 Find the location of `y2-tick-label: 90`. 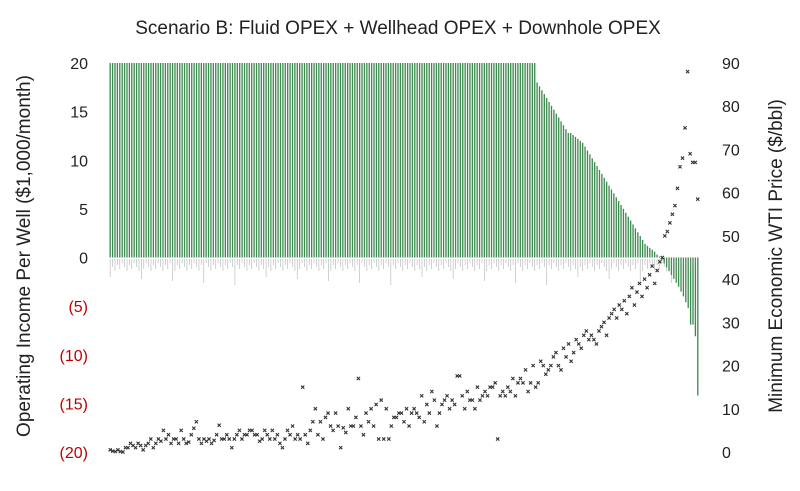

y2-tick-label: 90 is located at coordinates (731, 64).